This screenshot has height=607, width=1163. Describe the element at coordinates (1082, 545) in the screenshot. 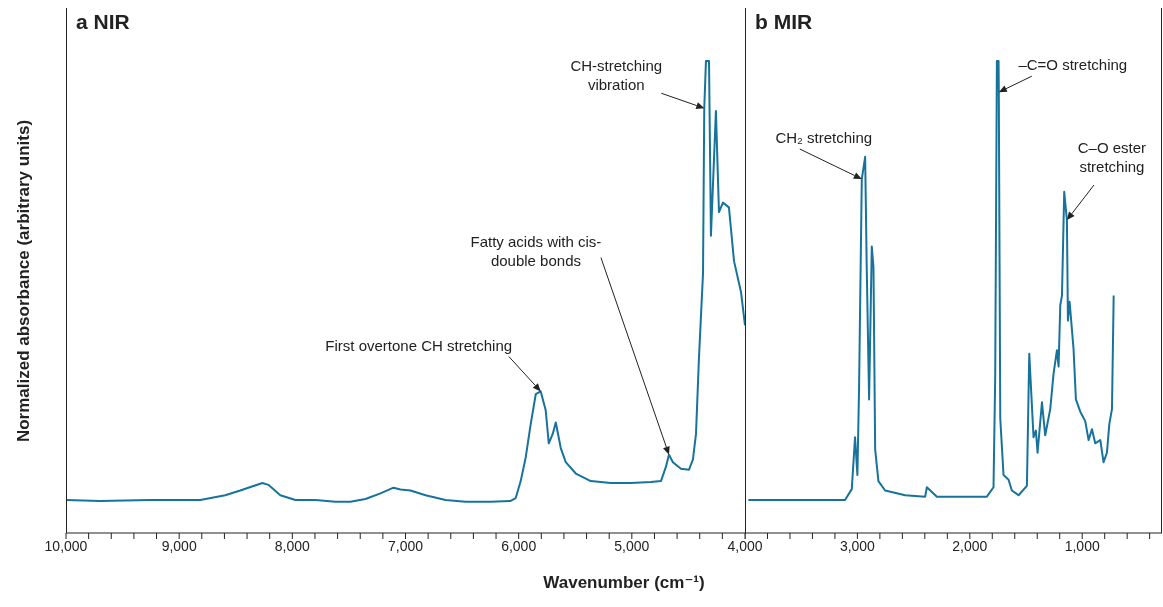

I see `x-tick-label: 1,000` at that location.